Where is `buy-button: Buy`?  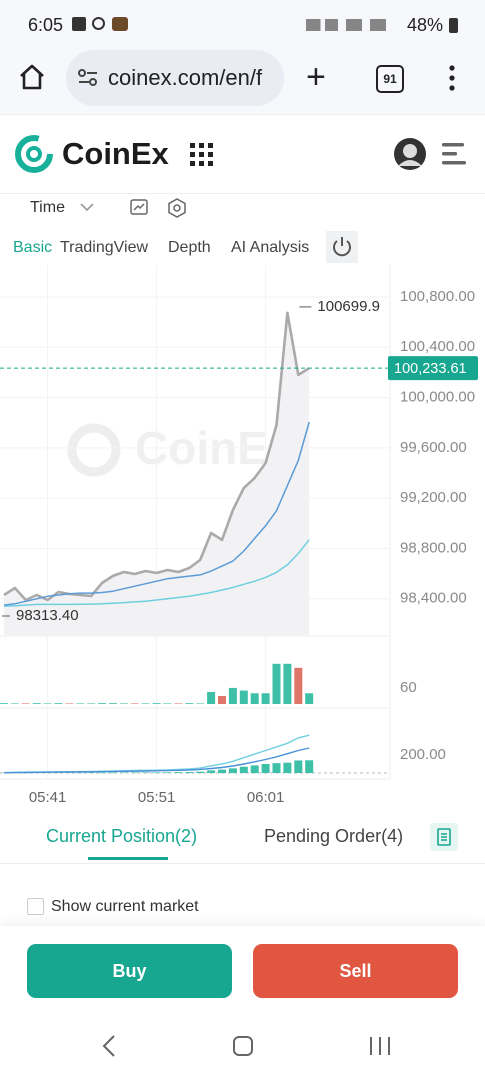
buy-button: Buy is located at coordinates (129, 971).